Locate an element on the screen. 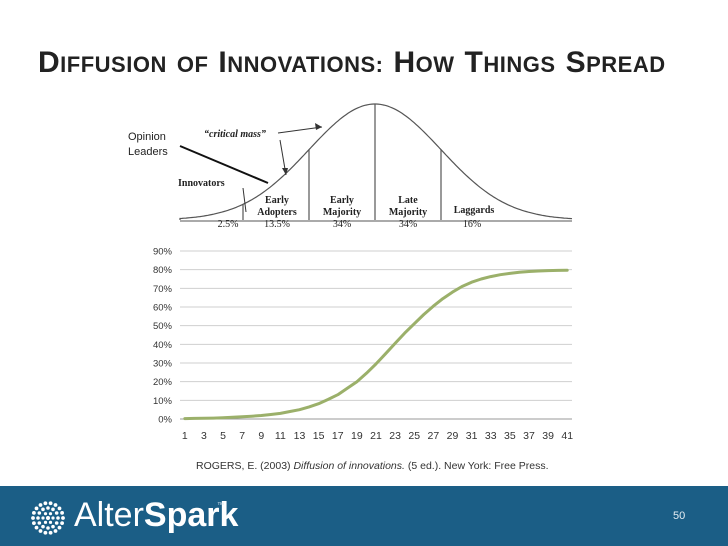  x-tick-label: 37 is located at coordinates (529, 436).